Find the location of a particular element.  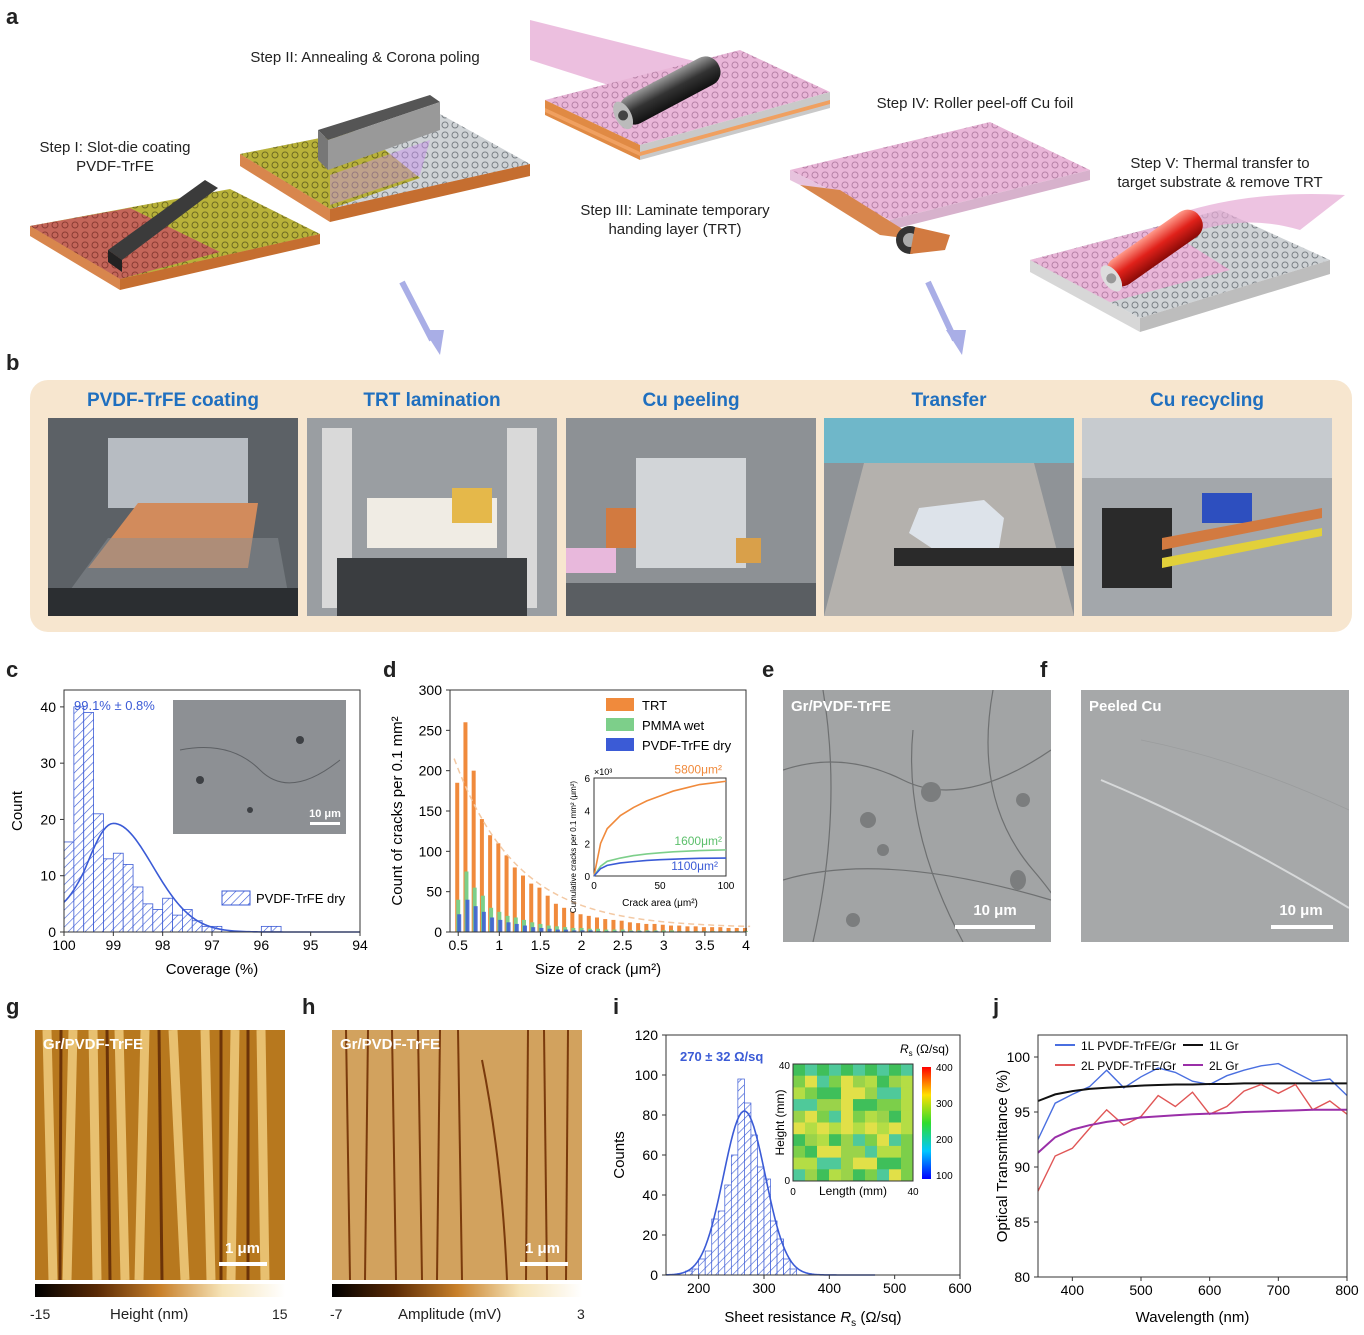

j-xtick-label-4: 800 is located at coordinates (1347, 1290).